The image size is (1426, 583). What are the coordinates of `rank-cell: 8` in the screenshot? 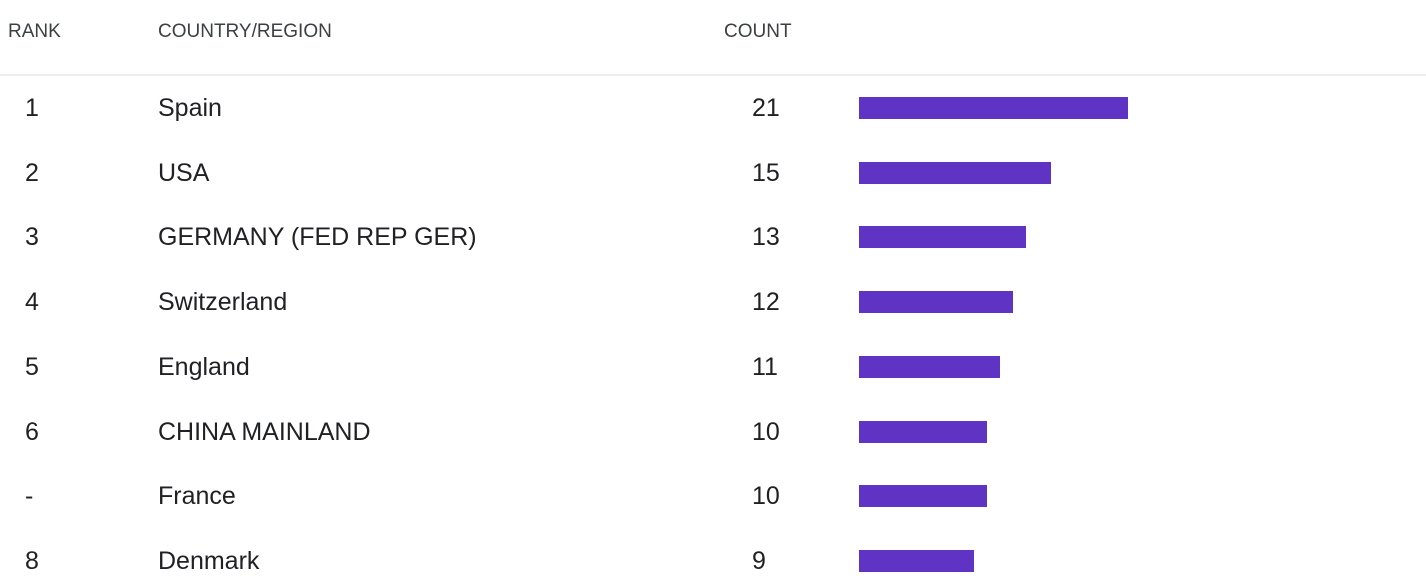 It's located at (32, 560).